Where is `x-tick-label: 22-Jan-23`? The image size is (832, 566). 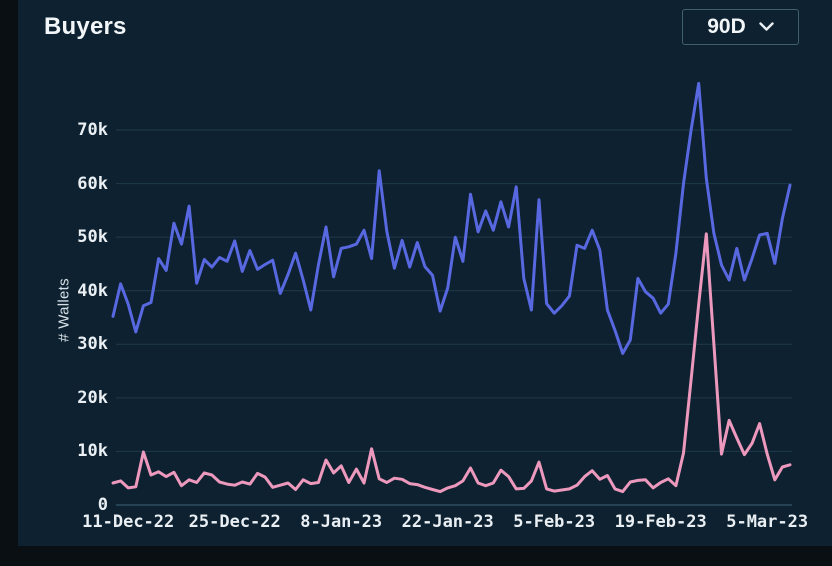 x-tick-label: 22-Jan-23 is located at coordinates (447, 522).